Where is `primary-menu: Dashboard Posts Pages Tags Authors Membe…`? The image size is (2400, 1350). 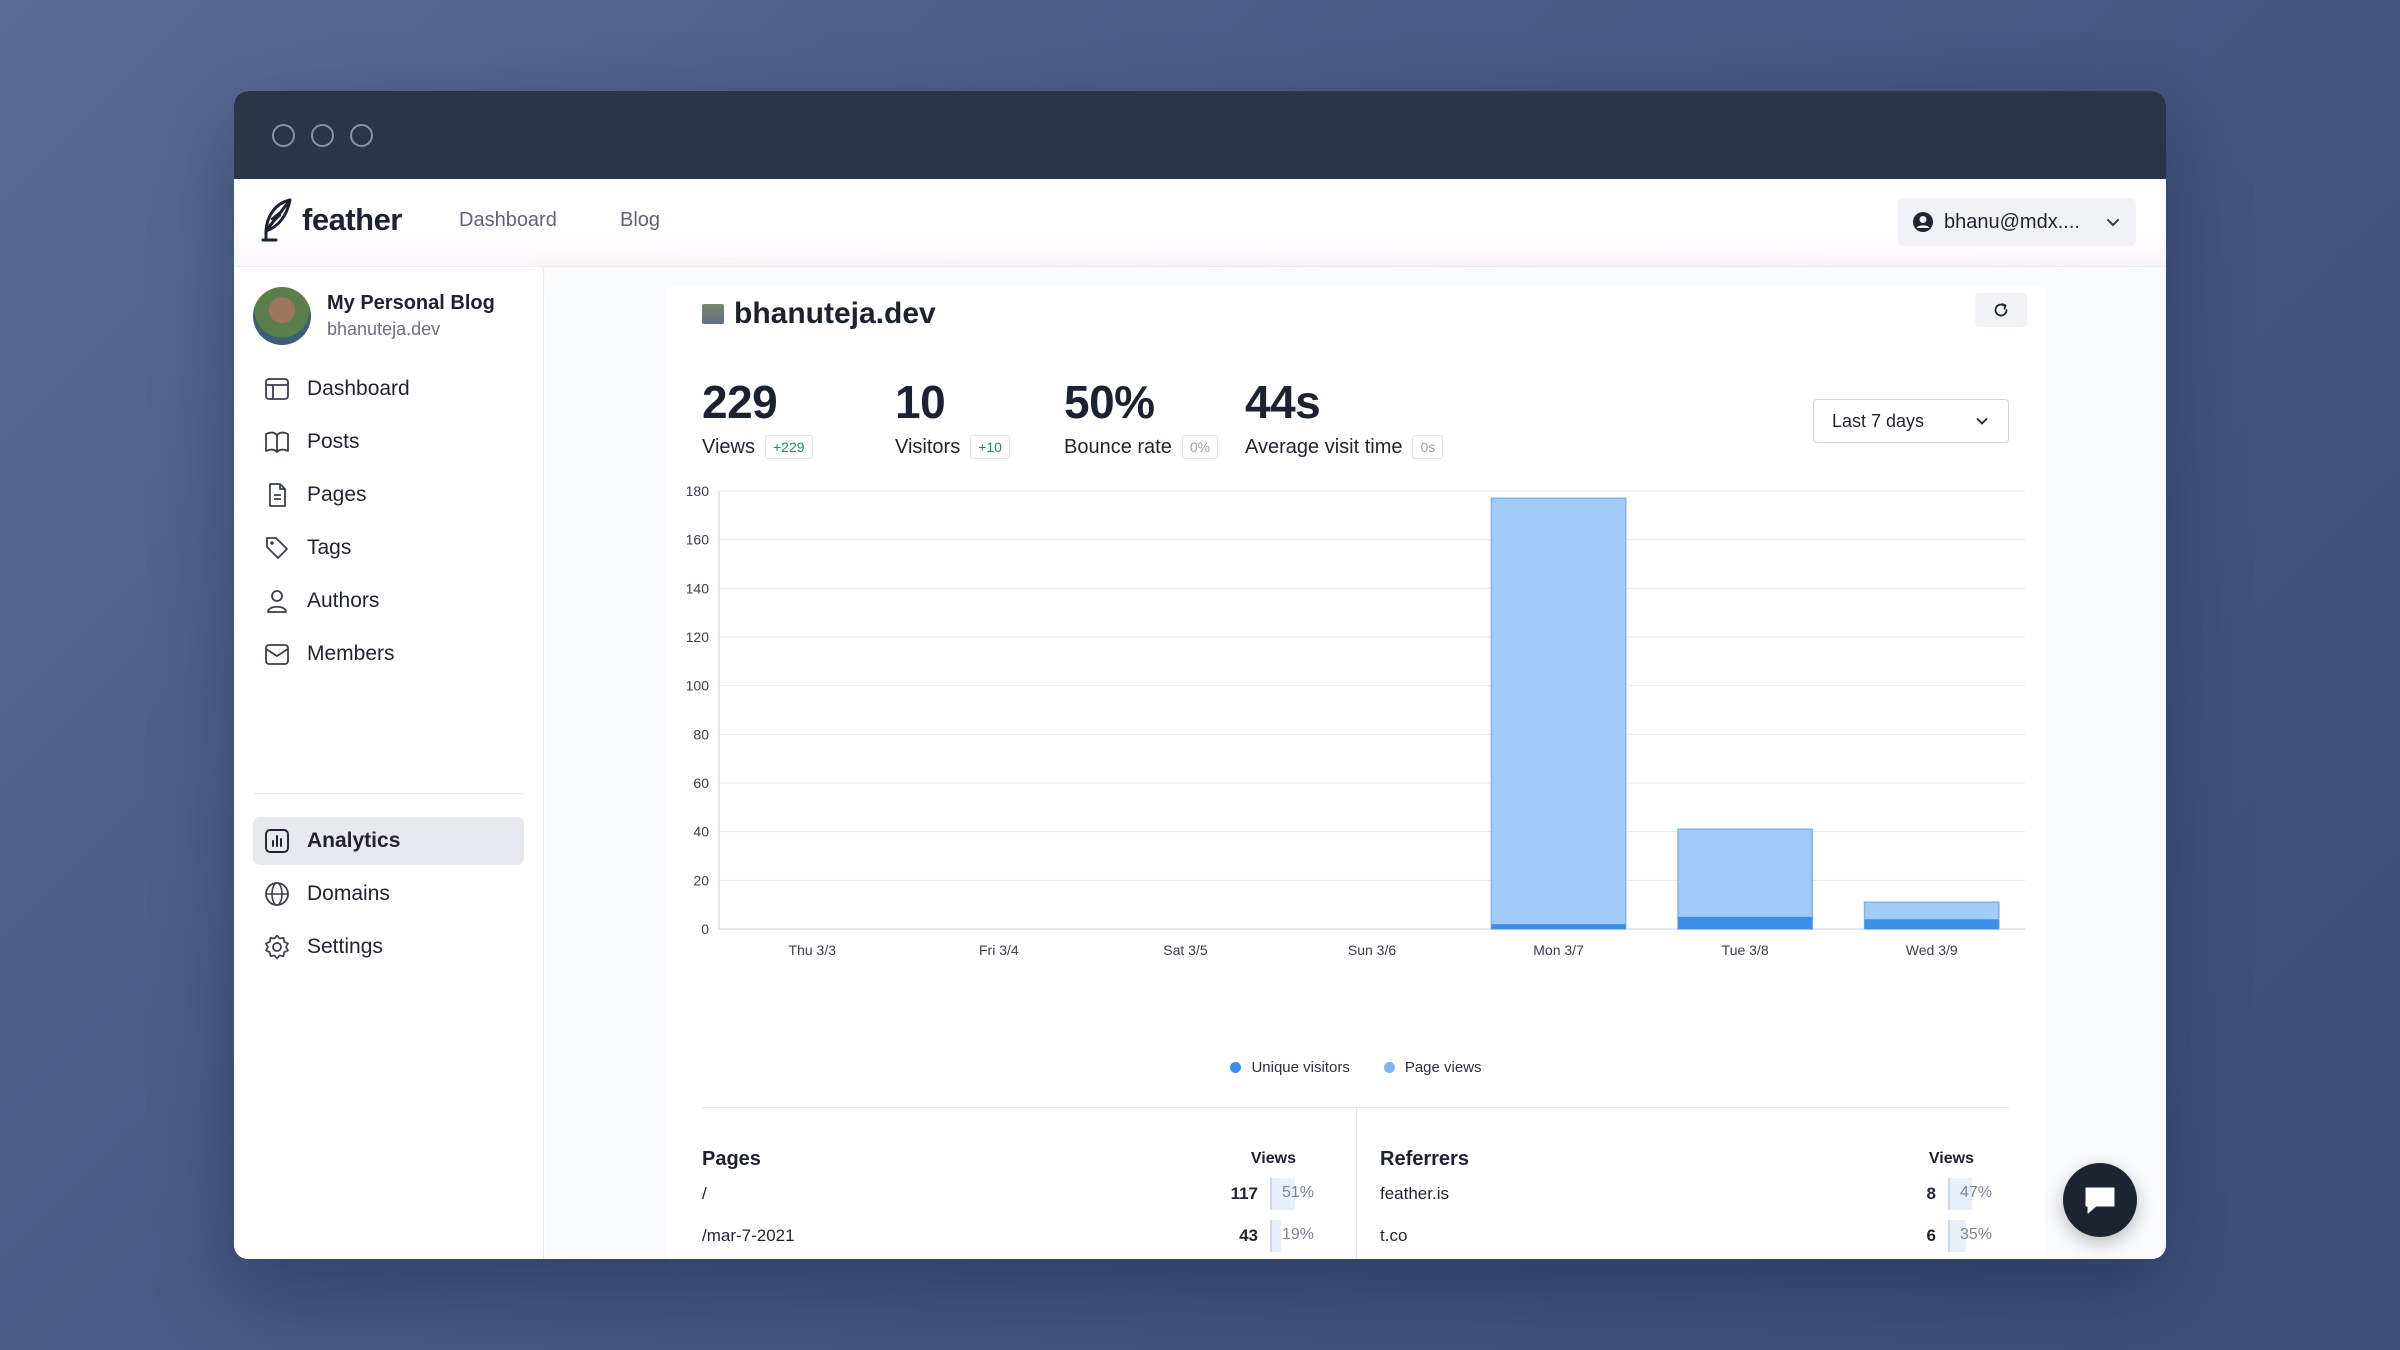
primary-menu: Dashboard Posts Pages Tags Authors Membe… is located at coordinates (388, 524).